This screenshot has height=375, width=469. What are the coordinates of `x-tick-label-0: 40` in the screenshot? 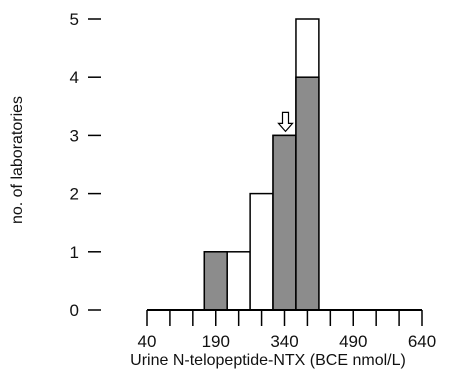 It's located at (147, 341).